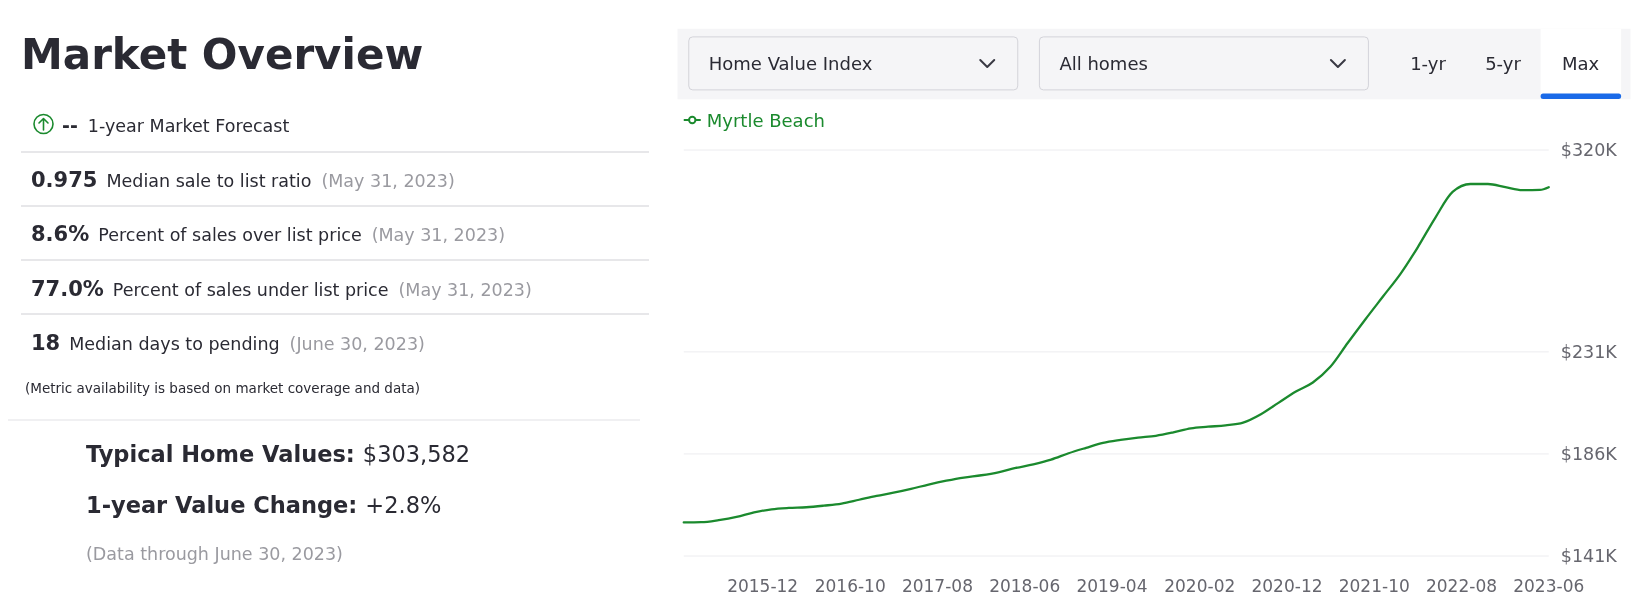 The image size is (1639, 612). I want to click on legend-label: Myrtle Beach, so click(765, 120).